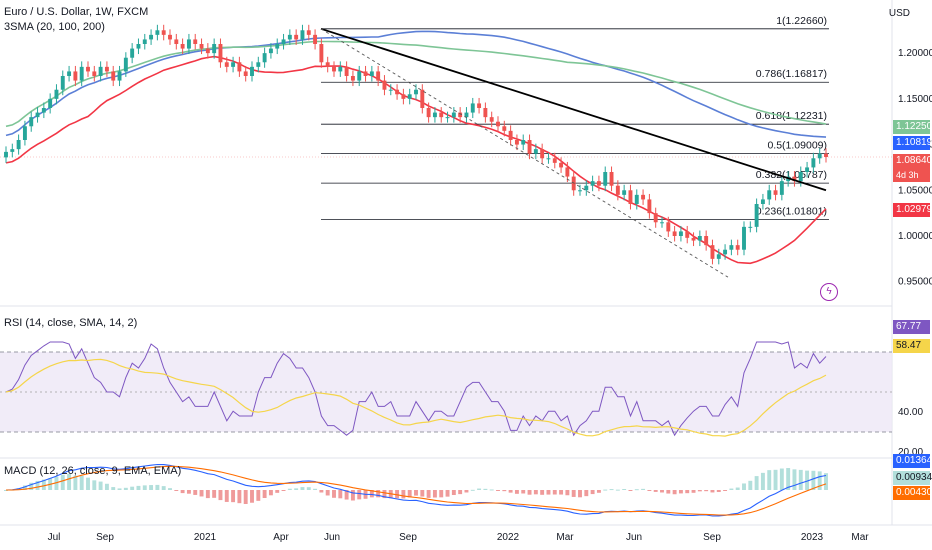 The width and height of the screenshot is (932, 550). Describe the element at coordinates (76, 12) in the screenshot. I see `symbol-title: Euro / U.S. Dollar, 1W, FXCM` at that location.